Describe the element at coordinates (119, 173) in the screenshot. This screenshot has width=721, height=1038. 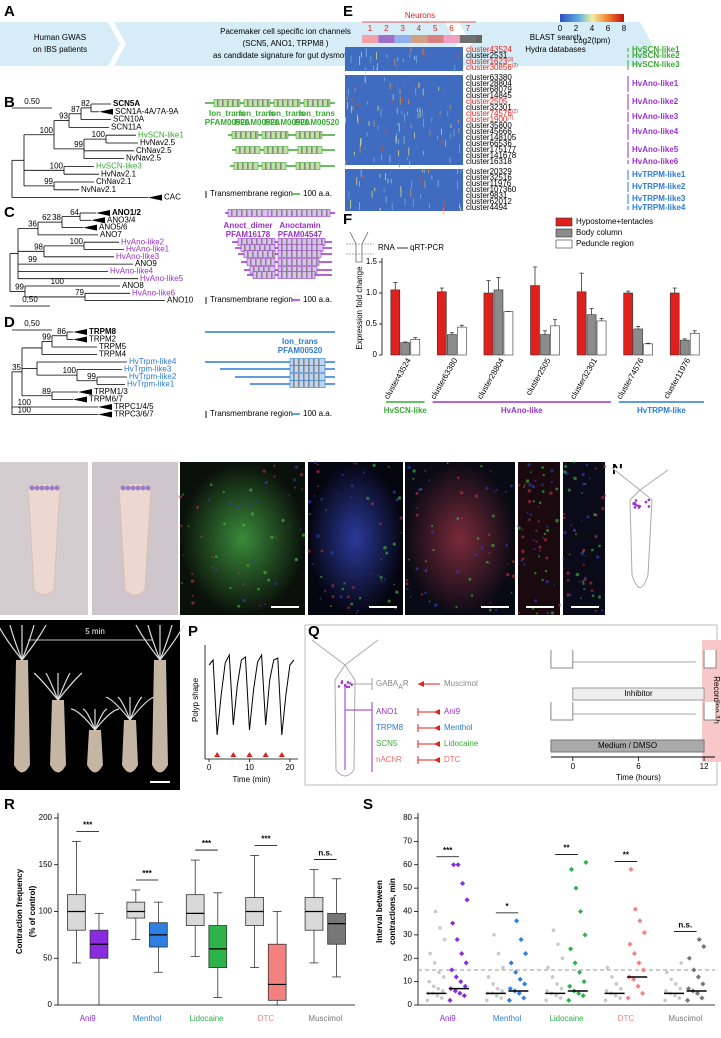
I see `tip-label: HvNav2.1` at that location.